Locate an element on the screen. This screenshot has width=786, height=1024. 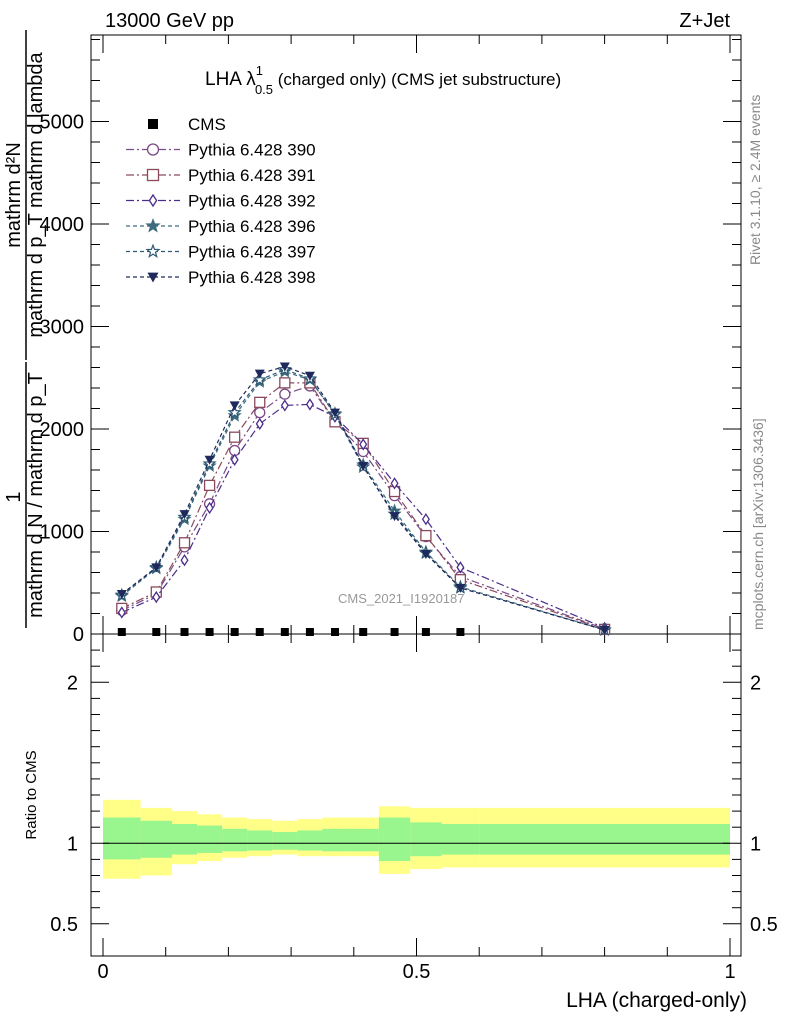
ratio-ytick-label-right: 0.5 is located at coordinates (764, 925).